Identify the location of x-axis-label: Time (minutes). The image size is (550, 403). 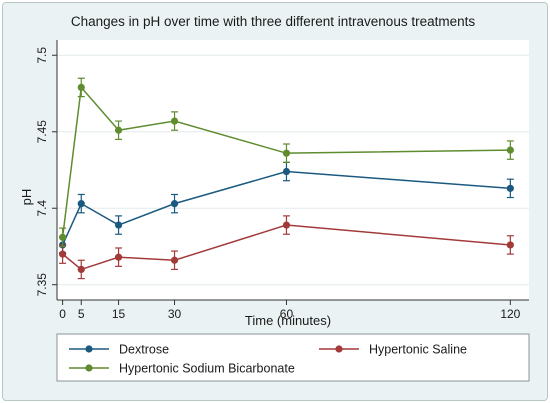
(288, 320).